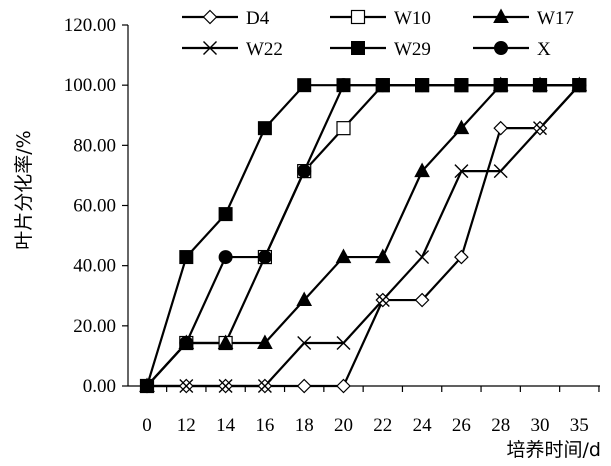 This screenshot has height=466, width=611. I want to click on x-axis-title: 培养时间/d, so click(554, 450).